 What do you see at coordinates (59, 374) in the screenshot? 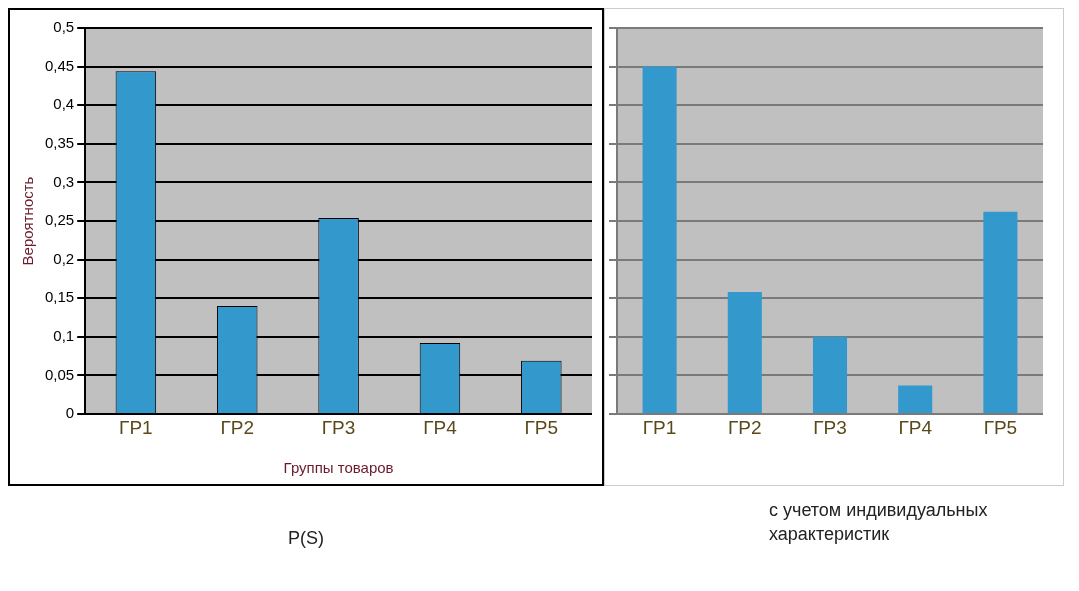
I see `y-tick-label: 0,05` at bounding box center [59, 374].